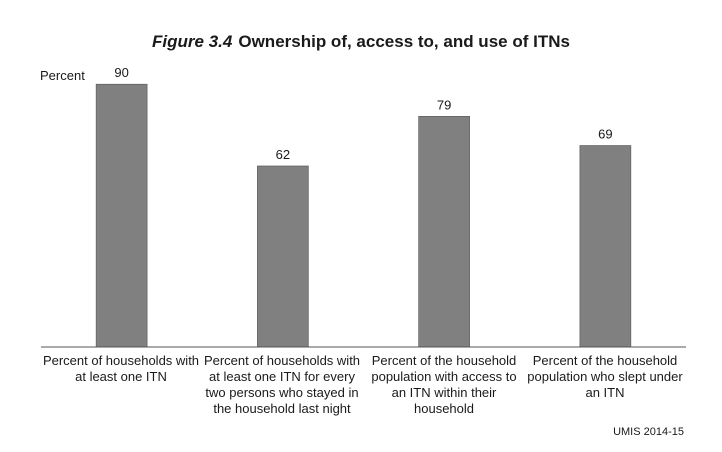 The height and width of the screenshot is (452, 722). What do you see at coordinates (121, 72) in the screenshot?
I see `data-label-1: 90` at bounding box center [121, 72].